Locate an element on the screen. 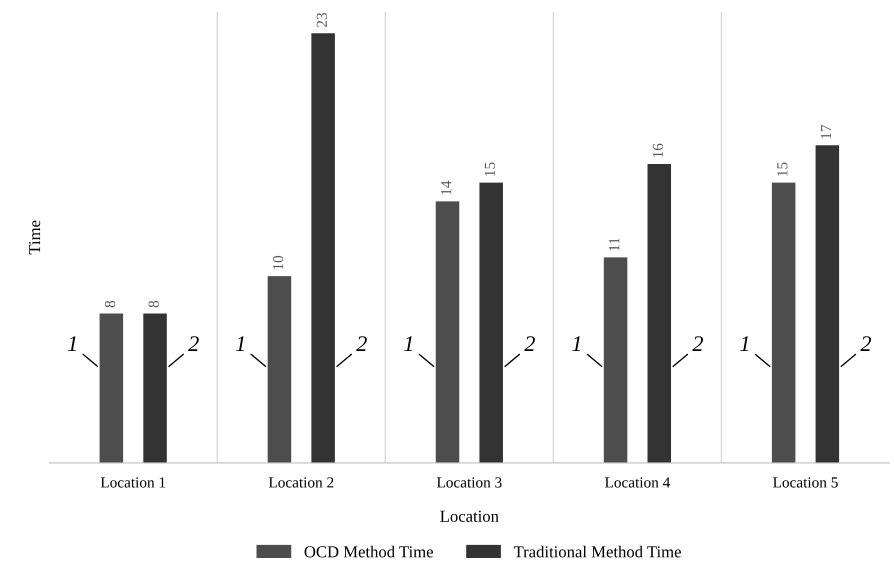 The width and height of the screenshot is (894, 586). legend-label: Traditional Method Time is located at coordinates (597, 552).